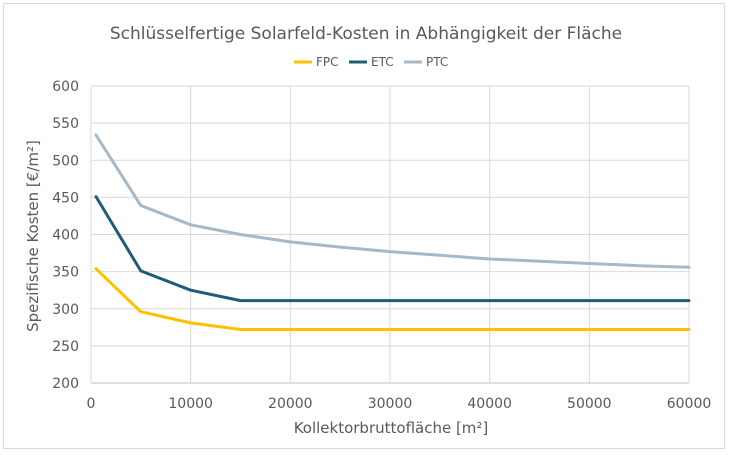  What do you see at coordinates (437, 62) in the screenshot?
I see `legend-label-ptc: PTC` at bounding box center [437, 62].